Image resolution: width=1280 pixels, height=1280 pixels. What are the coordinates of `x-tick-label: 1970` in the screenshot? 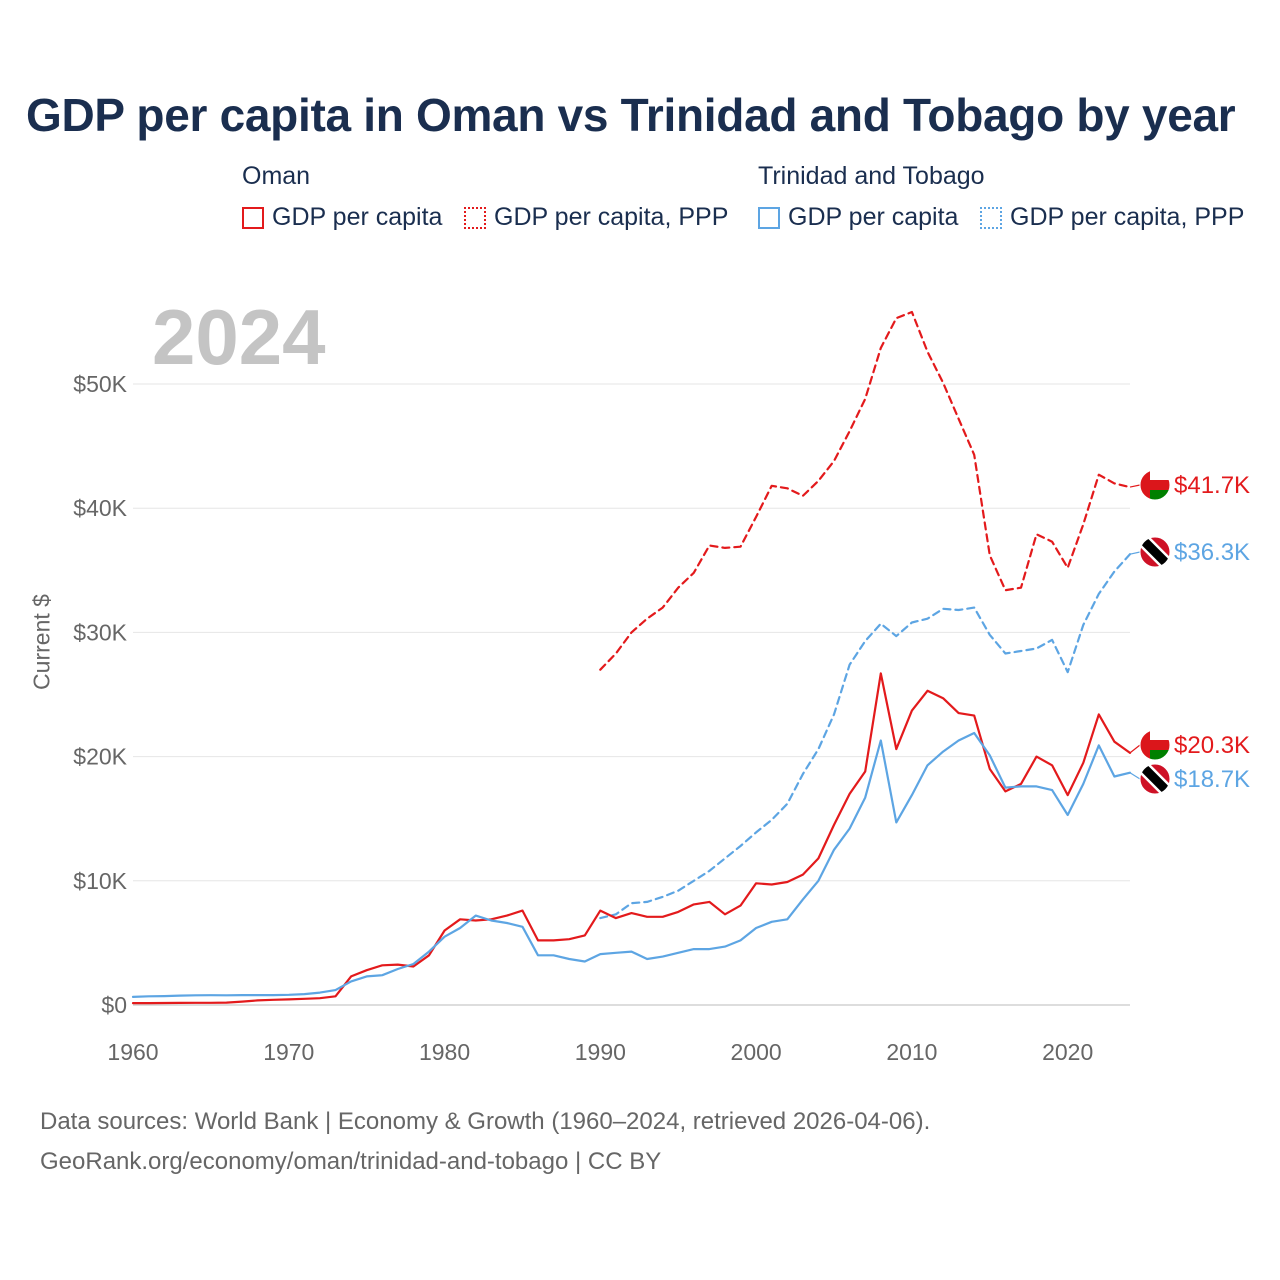 It's located at (288, 1052).